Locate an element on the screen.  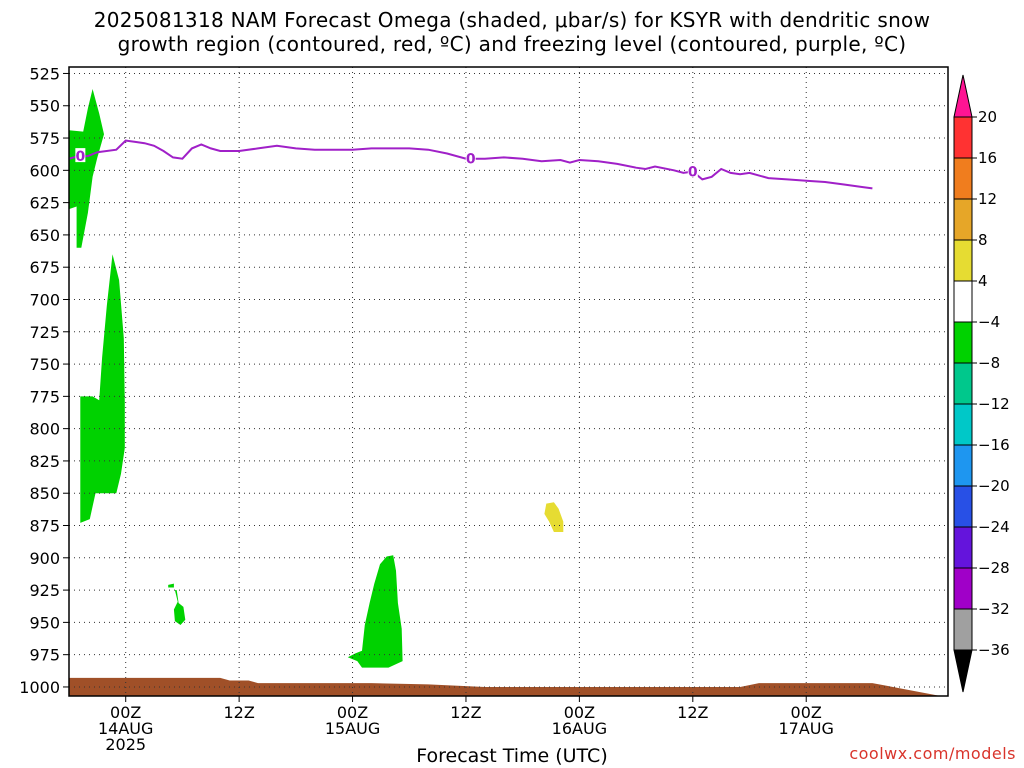
colorbar-label-6: −8 is located at coordinates (989, 363).